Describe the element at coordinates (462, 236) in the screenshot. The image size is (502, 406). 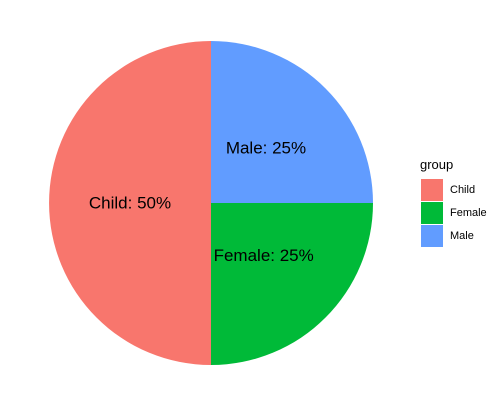
I see `legend-label-male: Male` at that location.